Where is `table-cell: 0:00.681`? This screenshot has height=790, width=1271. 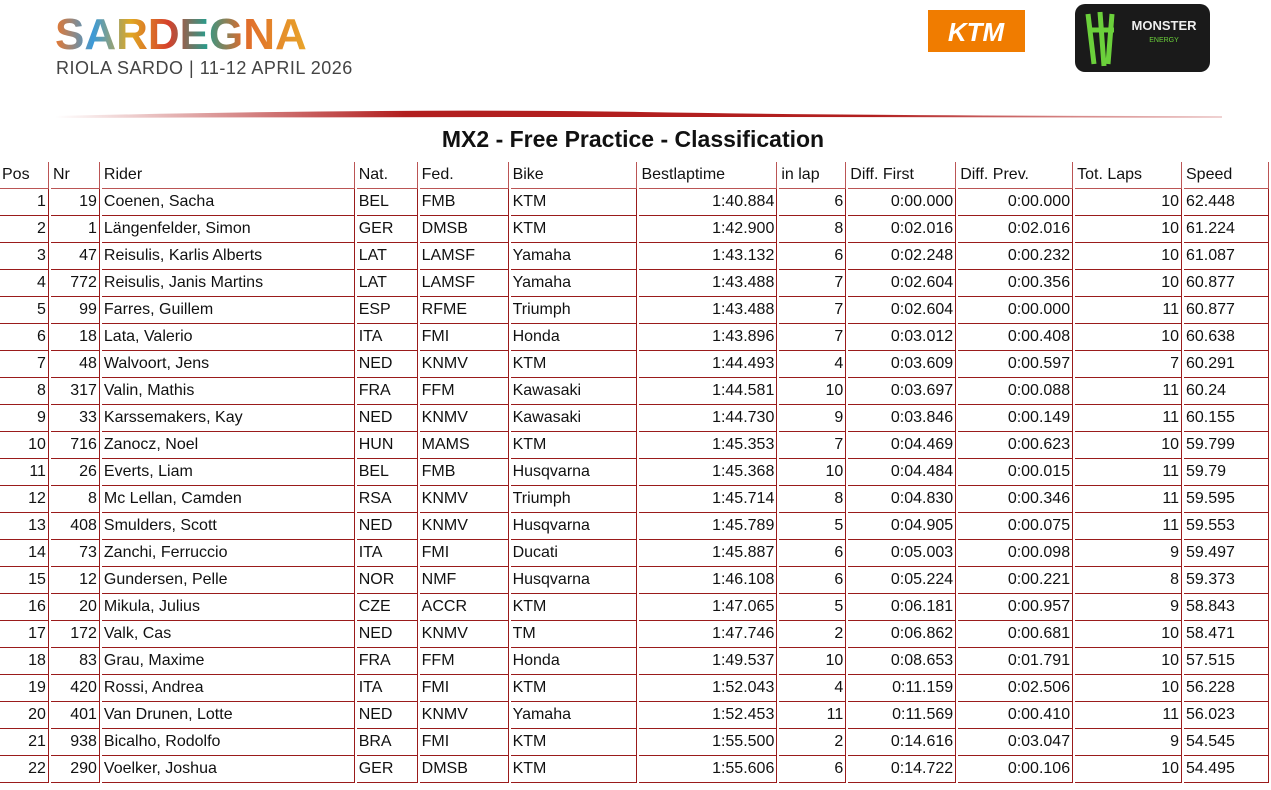
table-cell: 0:00.681 is located at coordinates (1016, 634).